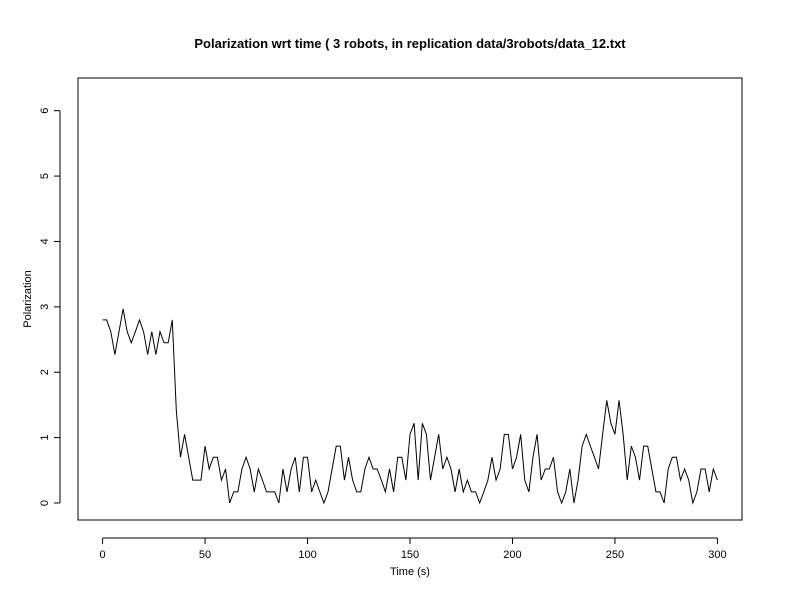 This screenshot has height=612, width=792. I want to click on x-tick-label: 300, so click(717, 555).